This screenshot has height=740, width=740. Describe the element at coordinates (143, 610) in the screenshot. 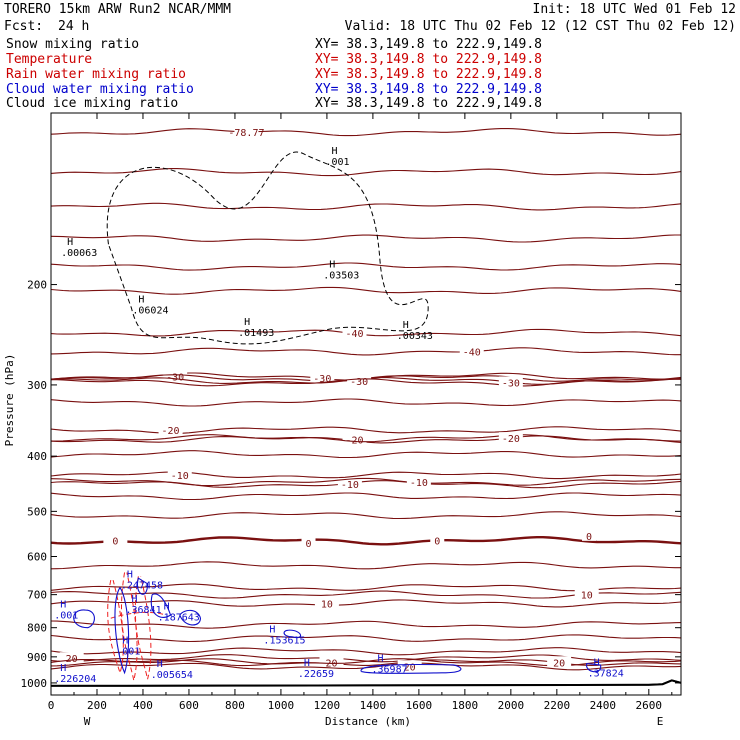

I see `maximum-value-label: .36841` at that location.